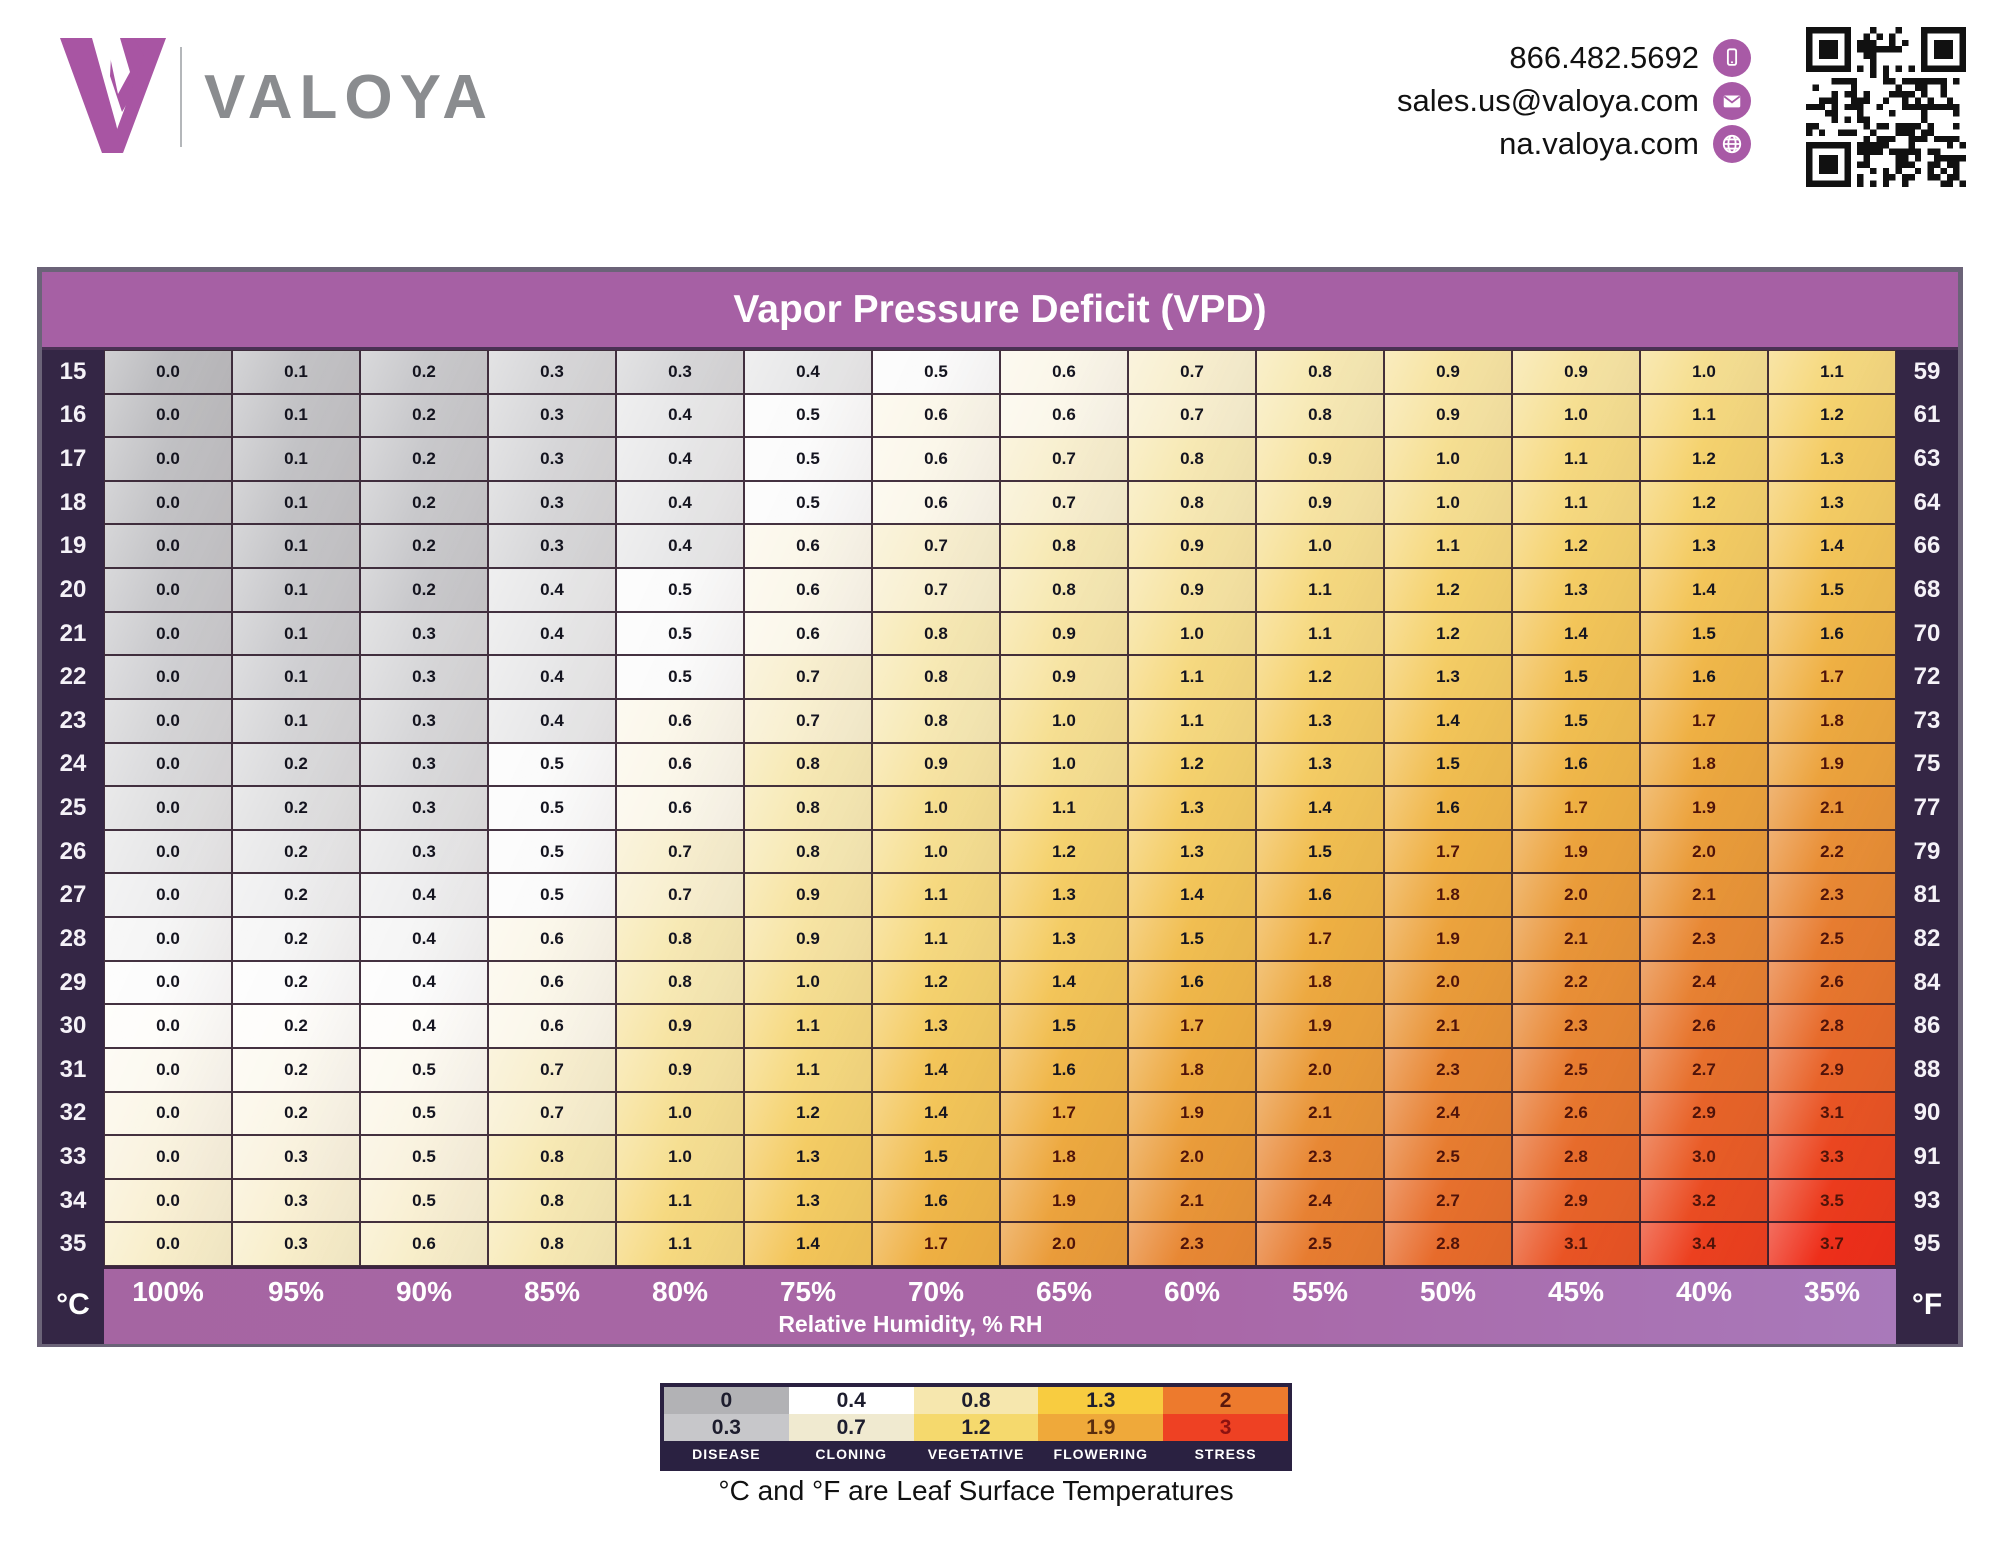  What do you see at coordinates (73, 764) in the screenshot?
I see `temp-c-label: 24` at bounding box center [73, 764].